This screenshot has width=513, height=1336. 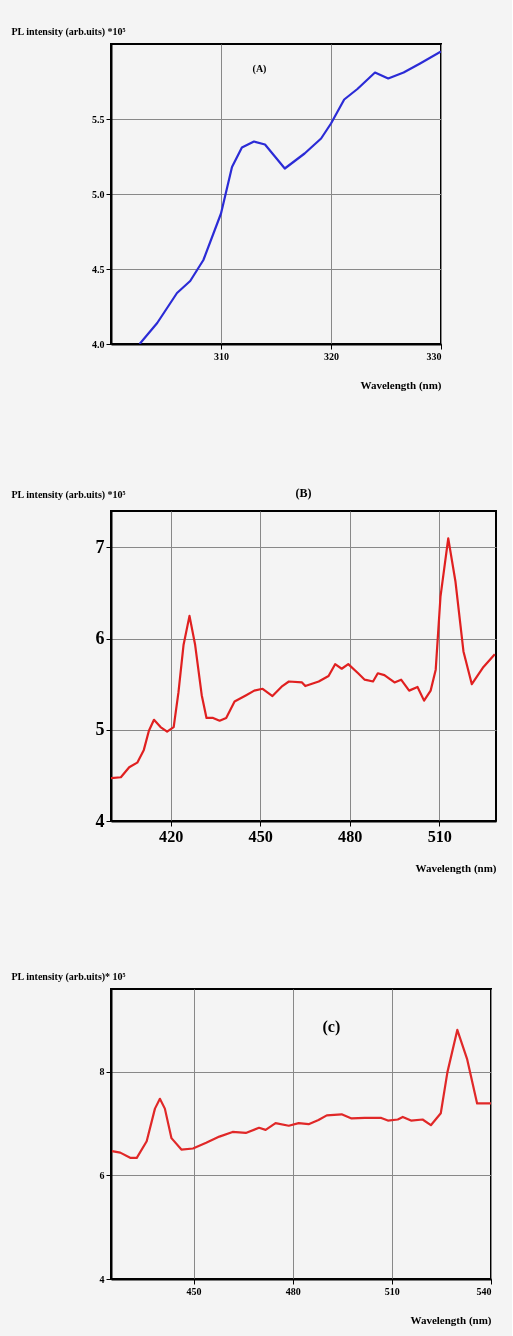 I want to click on x-tick-label: 330, so click(x=434, y=356).